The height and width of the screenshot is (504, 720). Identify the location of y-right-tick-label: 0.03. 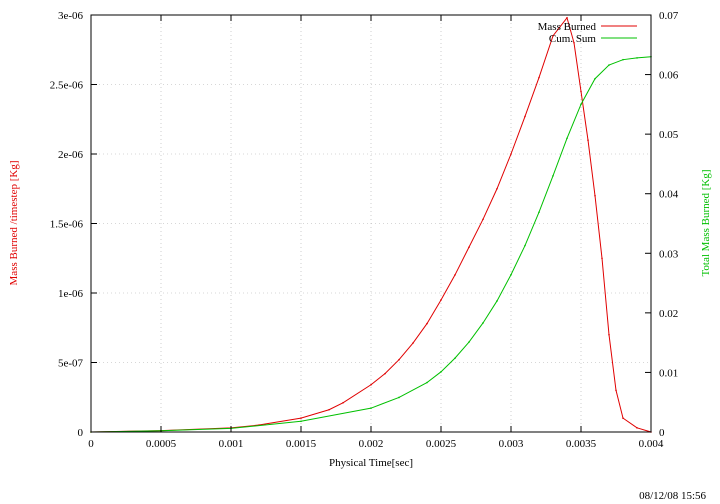
(669, 254).